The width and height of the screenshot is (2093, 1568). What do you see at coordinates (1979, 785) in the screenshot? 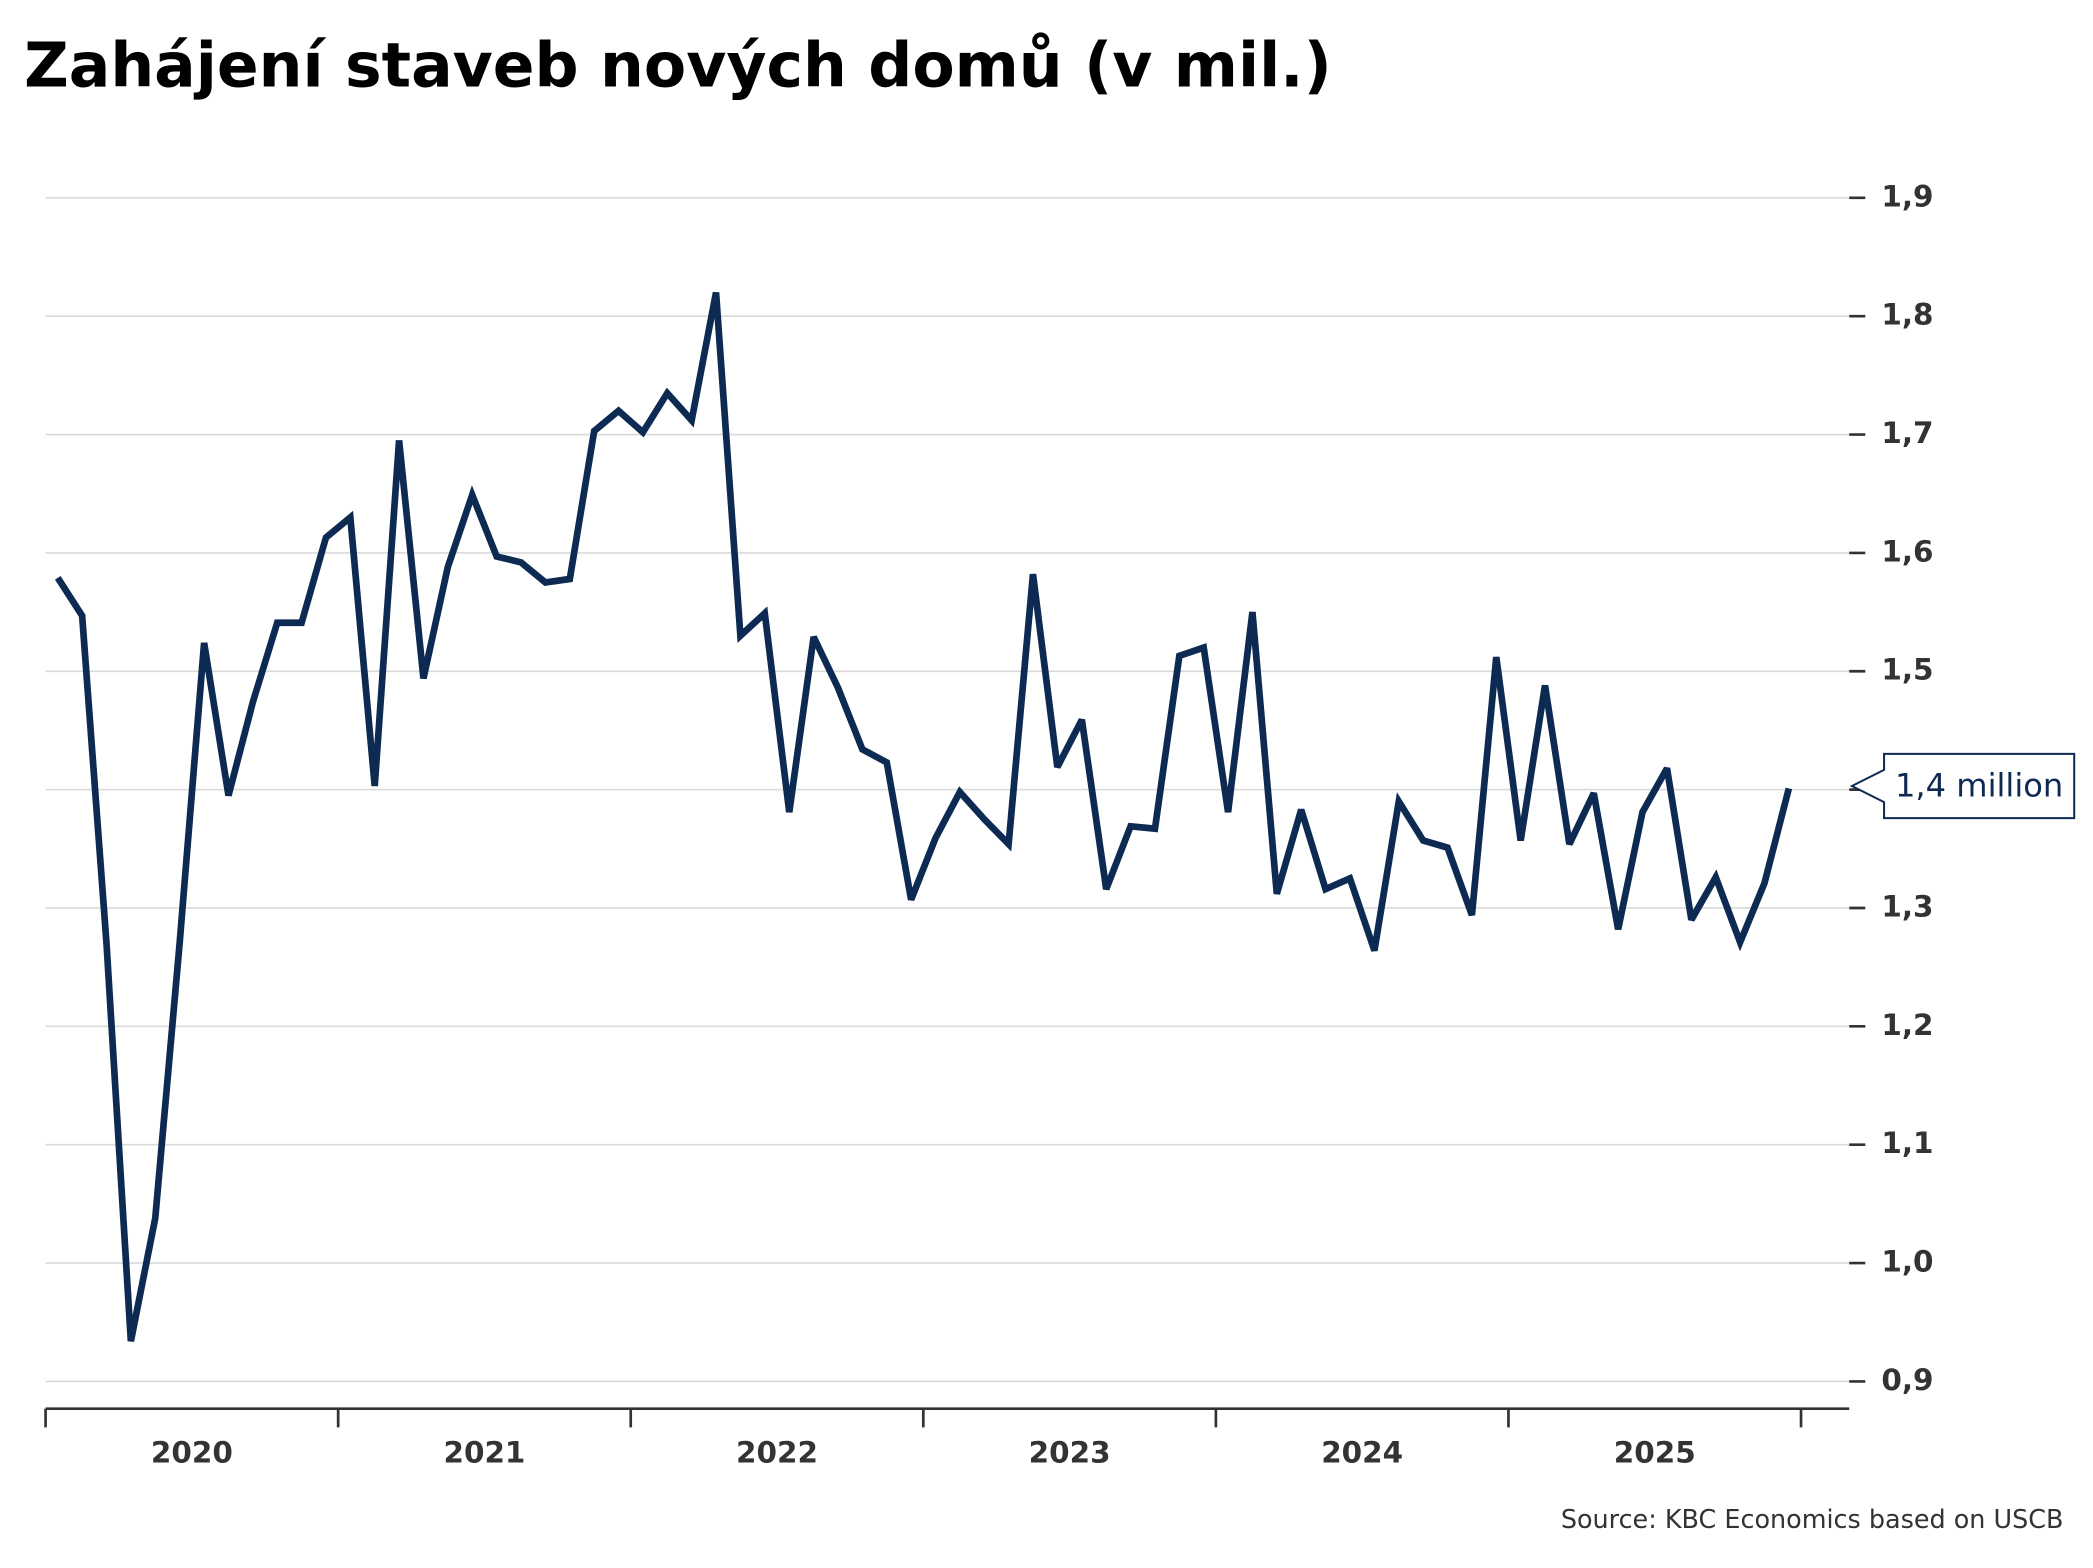
I see `annotation: 1,4 million` at bounding box center [1979, 785].